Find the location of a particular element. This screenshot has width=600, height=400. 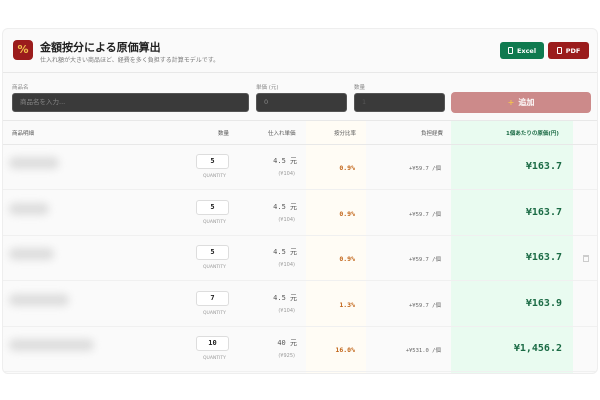

pdf-export-button: PDF is located at coordinates (568, 50).